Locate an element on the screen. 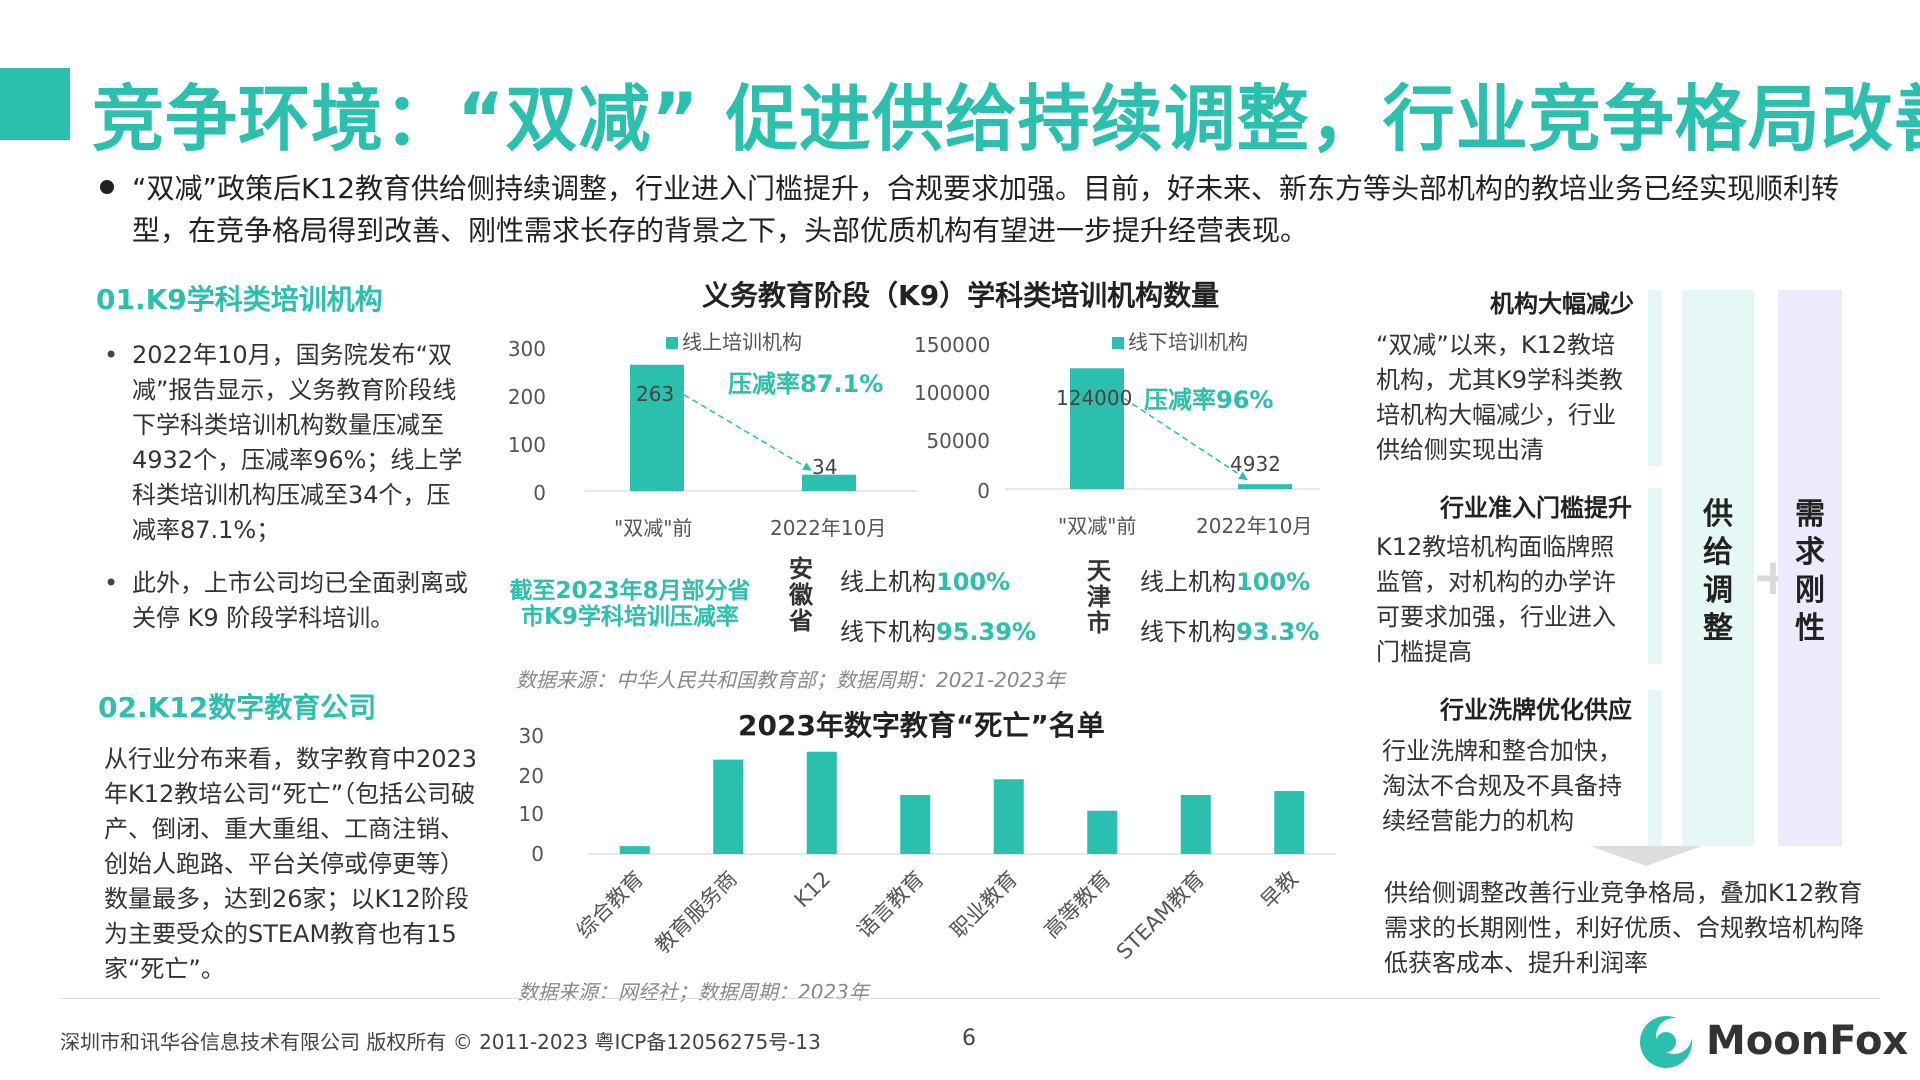 The image size is (1920, 1080). demand-rigid-band is located at coordinates (1810, 568).